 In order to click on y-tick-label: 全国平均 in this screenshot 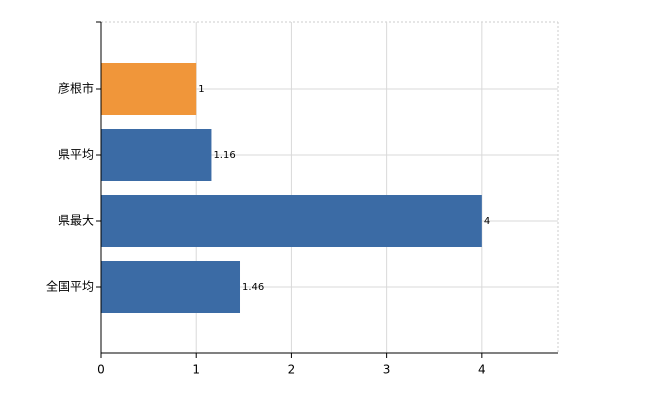, I will do `click(70, 286)`.